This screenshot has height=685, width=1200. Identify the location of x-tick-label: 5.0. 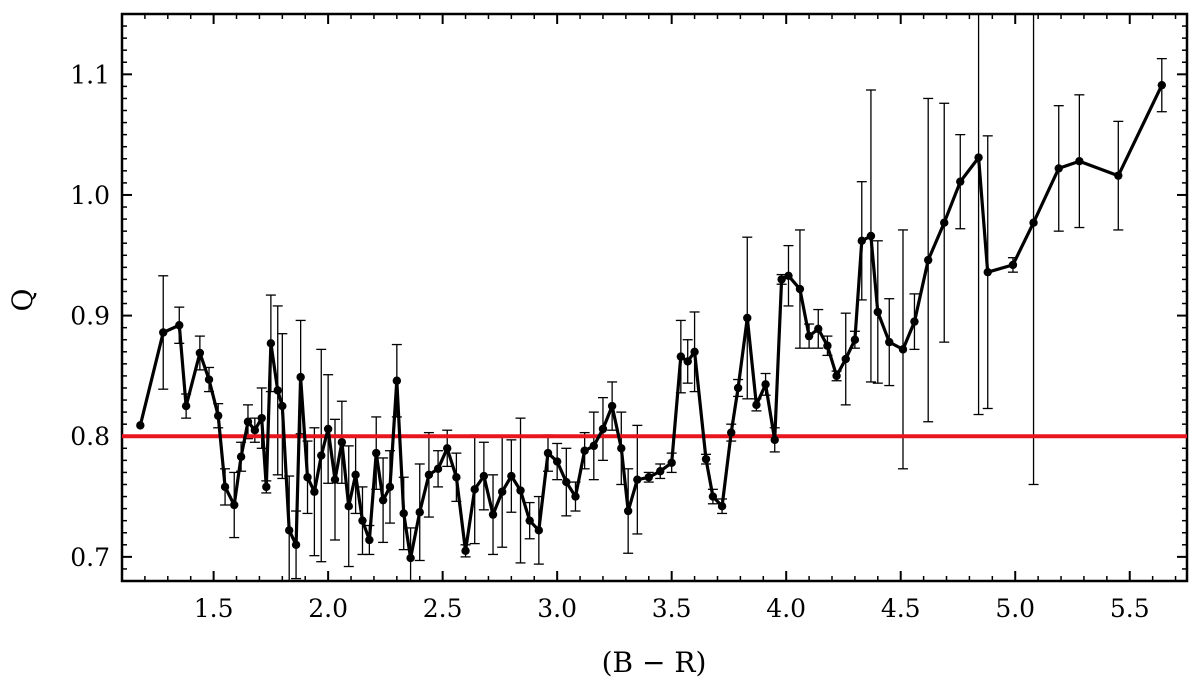
(1015, 608).